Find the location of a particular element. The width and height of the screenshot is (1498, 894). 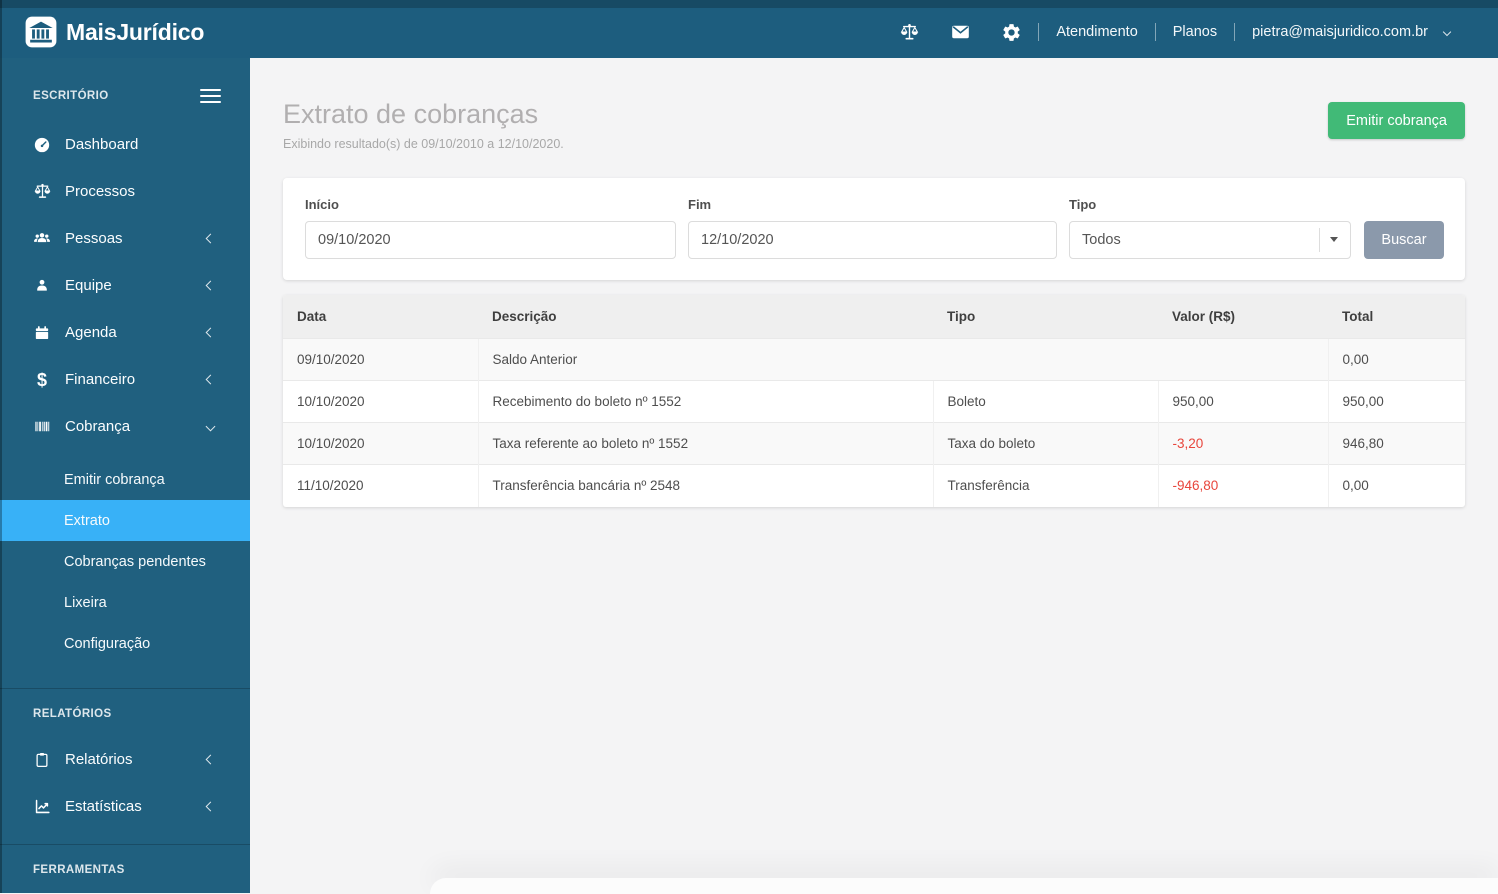

logo-text: MaisJurídico is located at coordinates (135, 31).